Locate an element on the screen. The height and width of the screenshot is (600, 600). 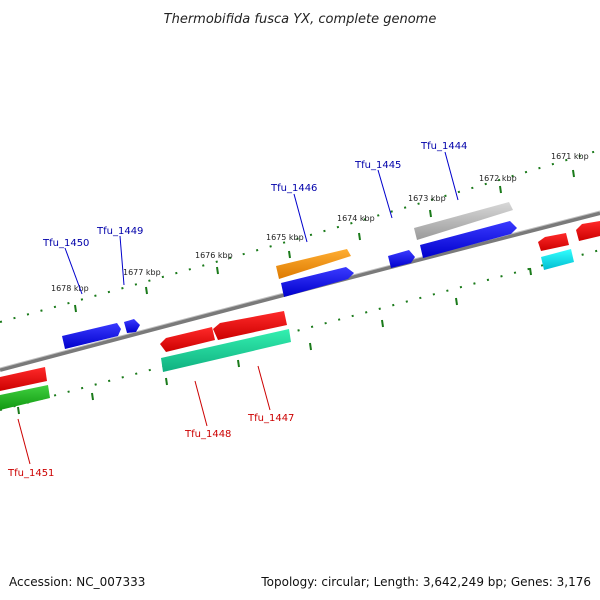
gene-label-top: Tfu_1450 is located at coordinates (65, 243).